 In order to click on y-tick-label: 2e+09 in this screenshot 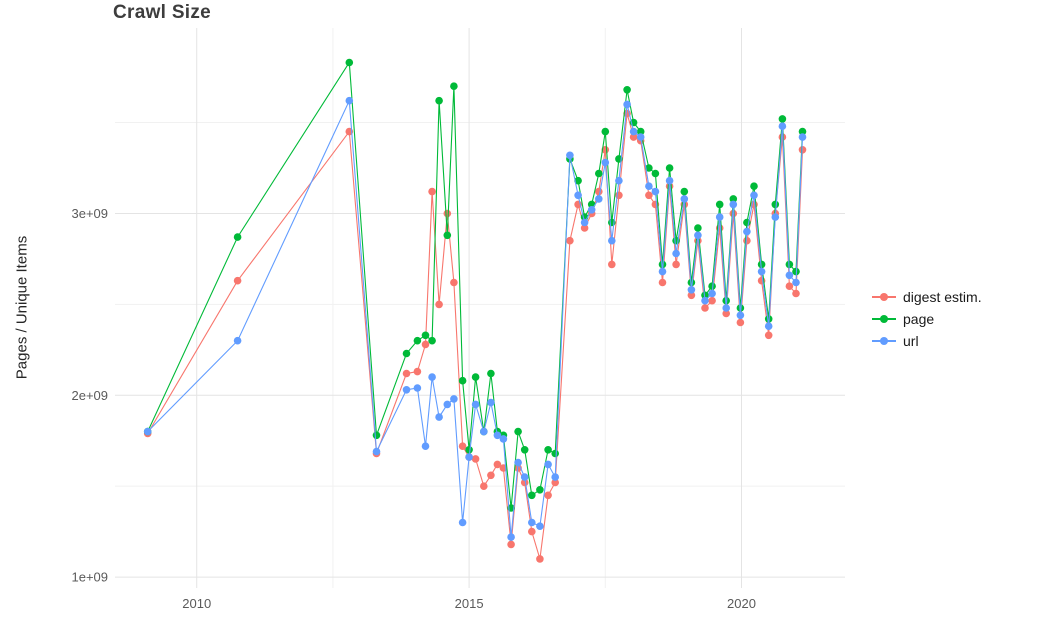, I will do `click(89, 395)`.